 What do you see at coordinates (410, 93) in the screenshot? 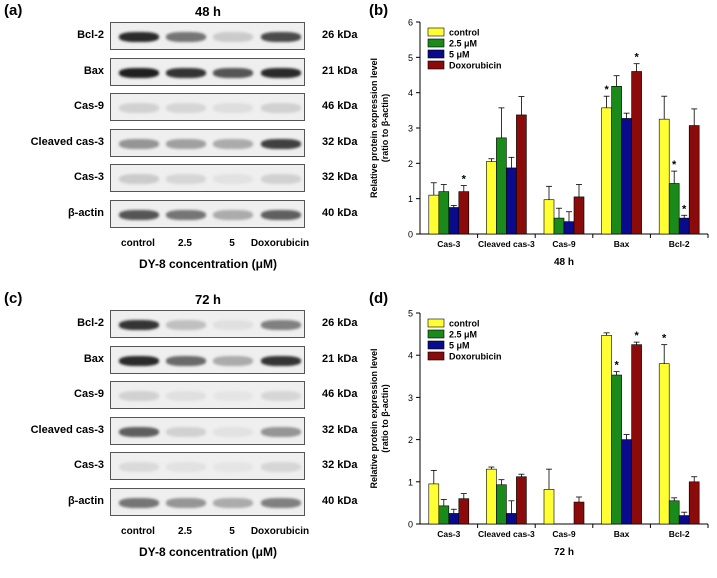
I see `y-tick-label: 4` at bounding box center [410, 93].